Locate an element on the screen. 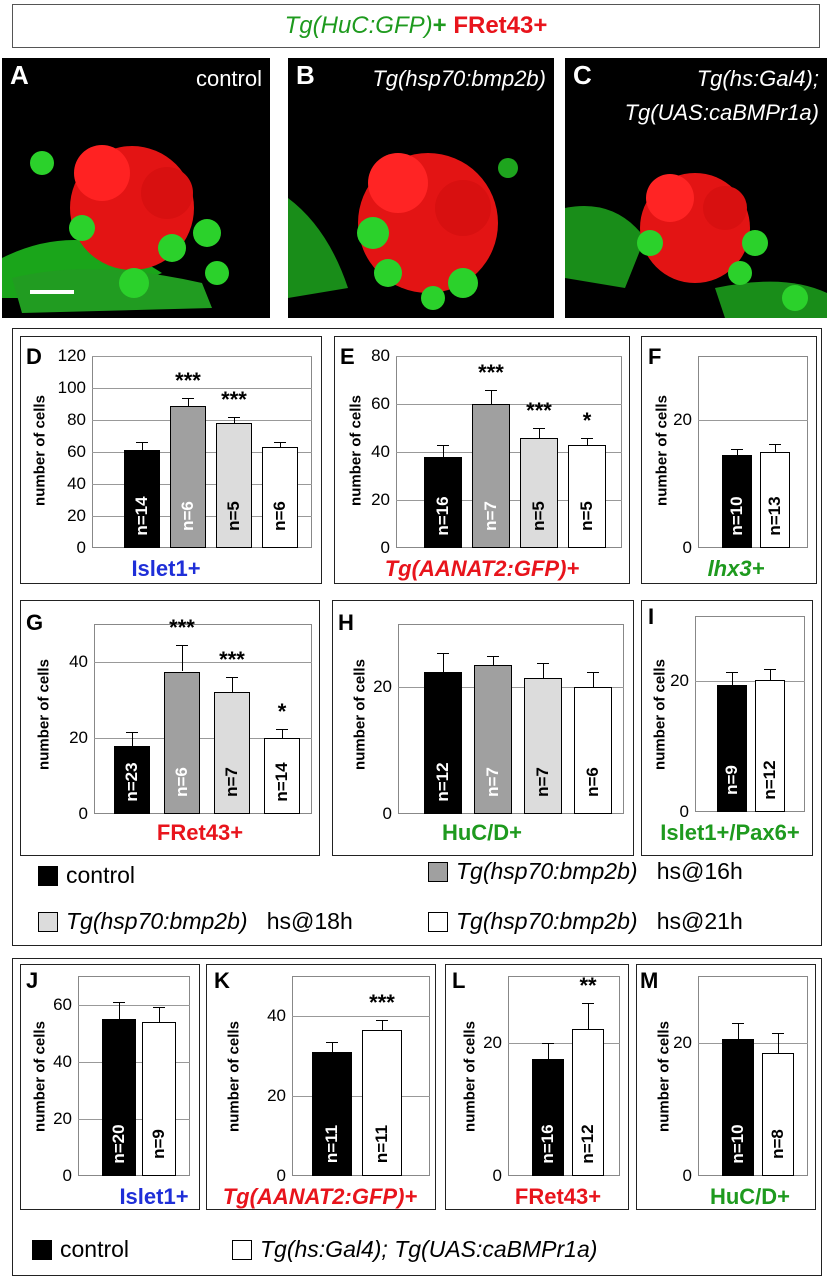  legend-hs16: Tg(hsp70:bmp2b) hs@16h is located at coordinates (585, 871).